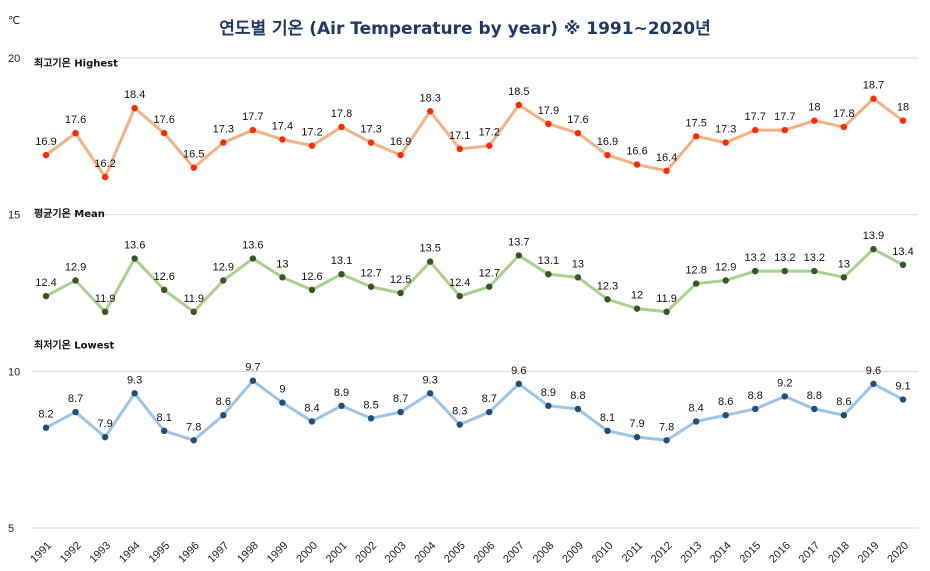 The image size is (930, 571). I want to click on series-label: 최저기온 Lowest, so click(74, 345).